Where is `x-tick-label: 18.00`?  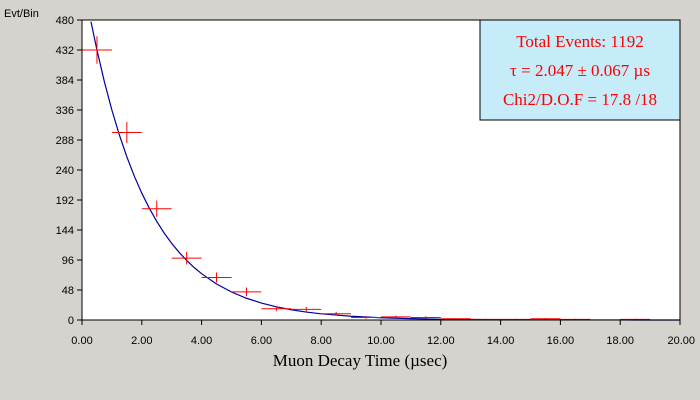
x-tick-label: 18.00 is located at coordinates (620, 341).